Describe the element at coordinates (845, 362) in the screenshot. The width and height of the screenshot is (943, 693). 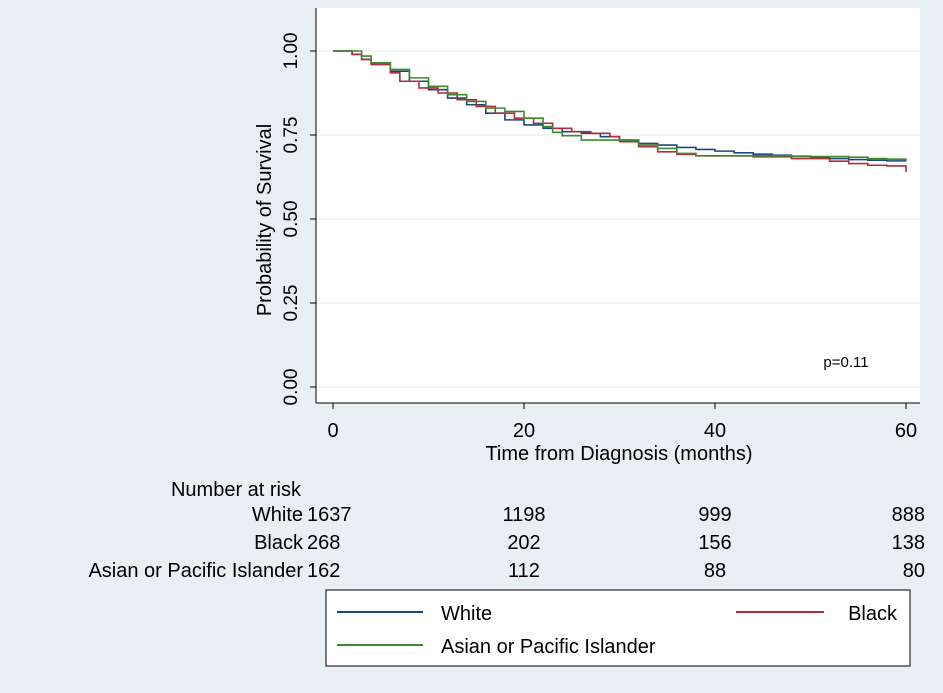
I see `p-value-annotation: p=0.11` at that location.